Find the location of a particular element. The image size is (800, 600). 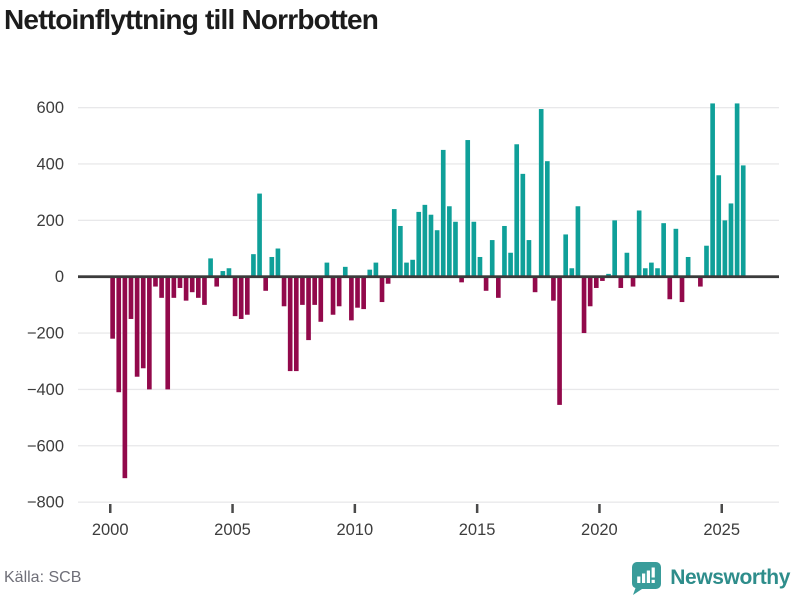

icon-bar-tall is located at coordinates (649, 576).